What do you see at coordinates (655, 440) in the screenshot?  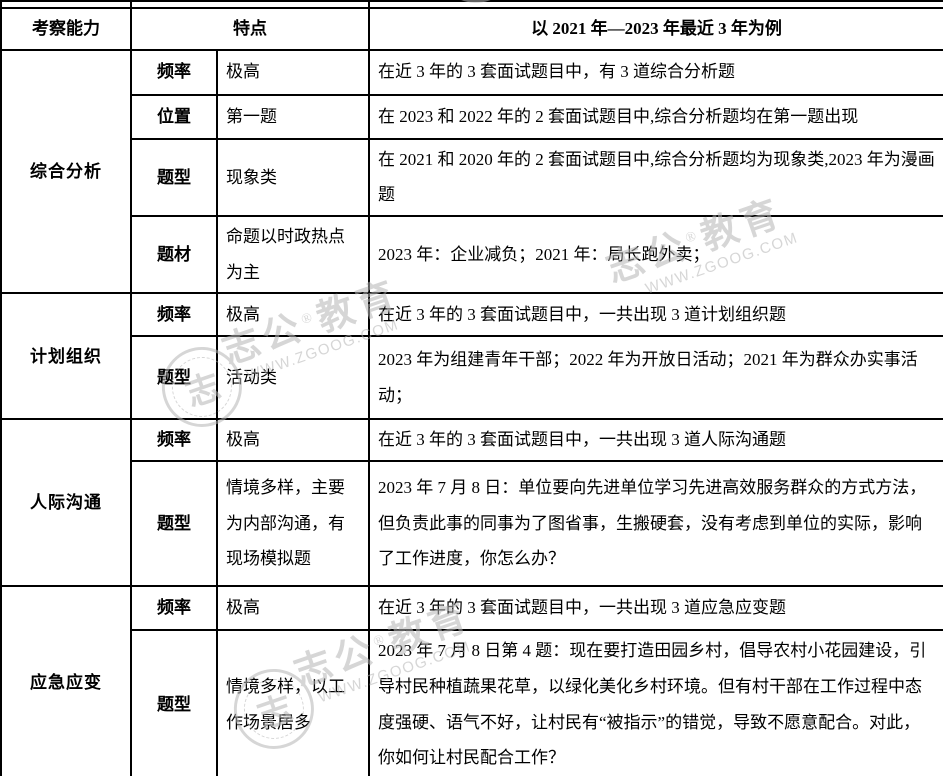 I see `example-cell: 在近 3 年的 3 套面试题目中，一共出现 3 道人际沟通题` at bounding box center [655, 440].